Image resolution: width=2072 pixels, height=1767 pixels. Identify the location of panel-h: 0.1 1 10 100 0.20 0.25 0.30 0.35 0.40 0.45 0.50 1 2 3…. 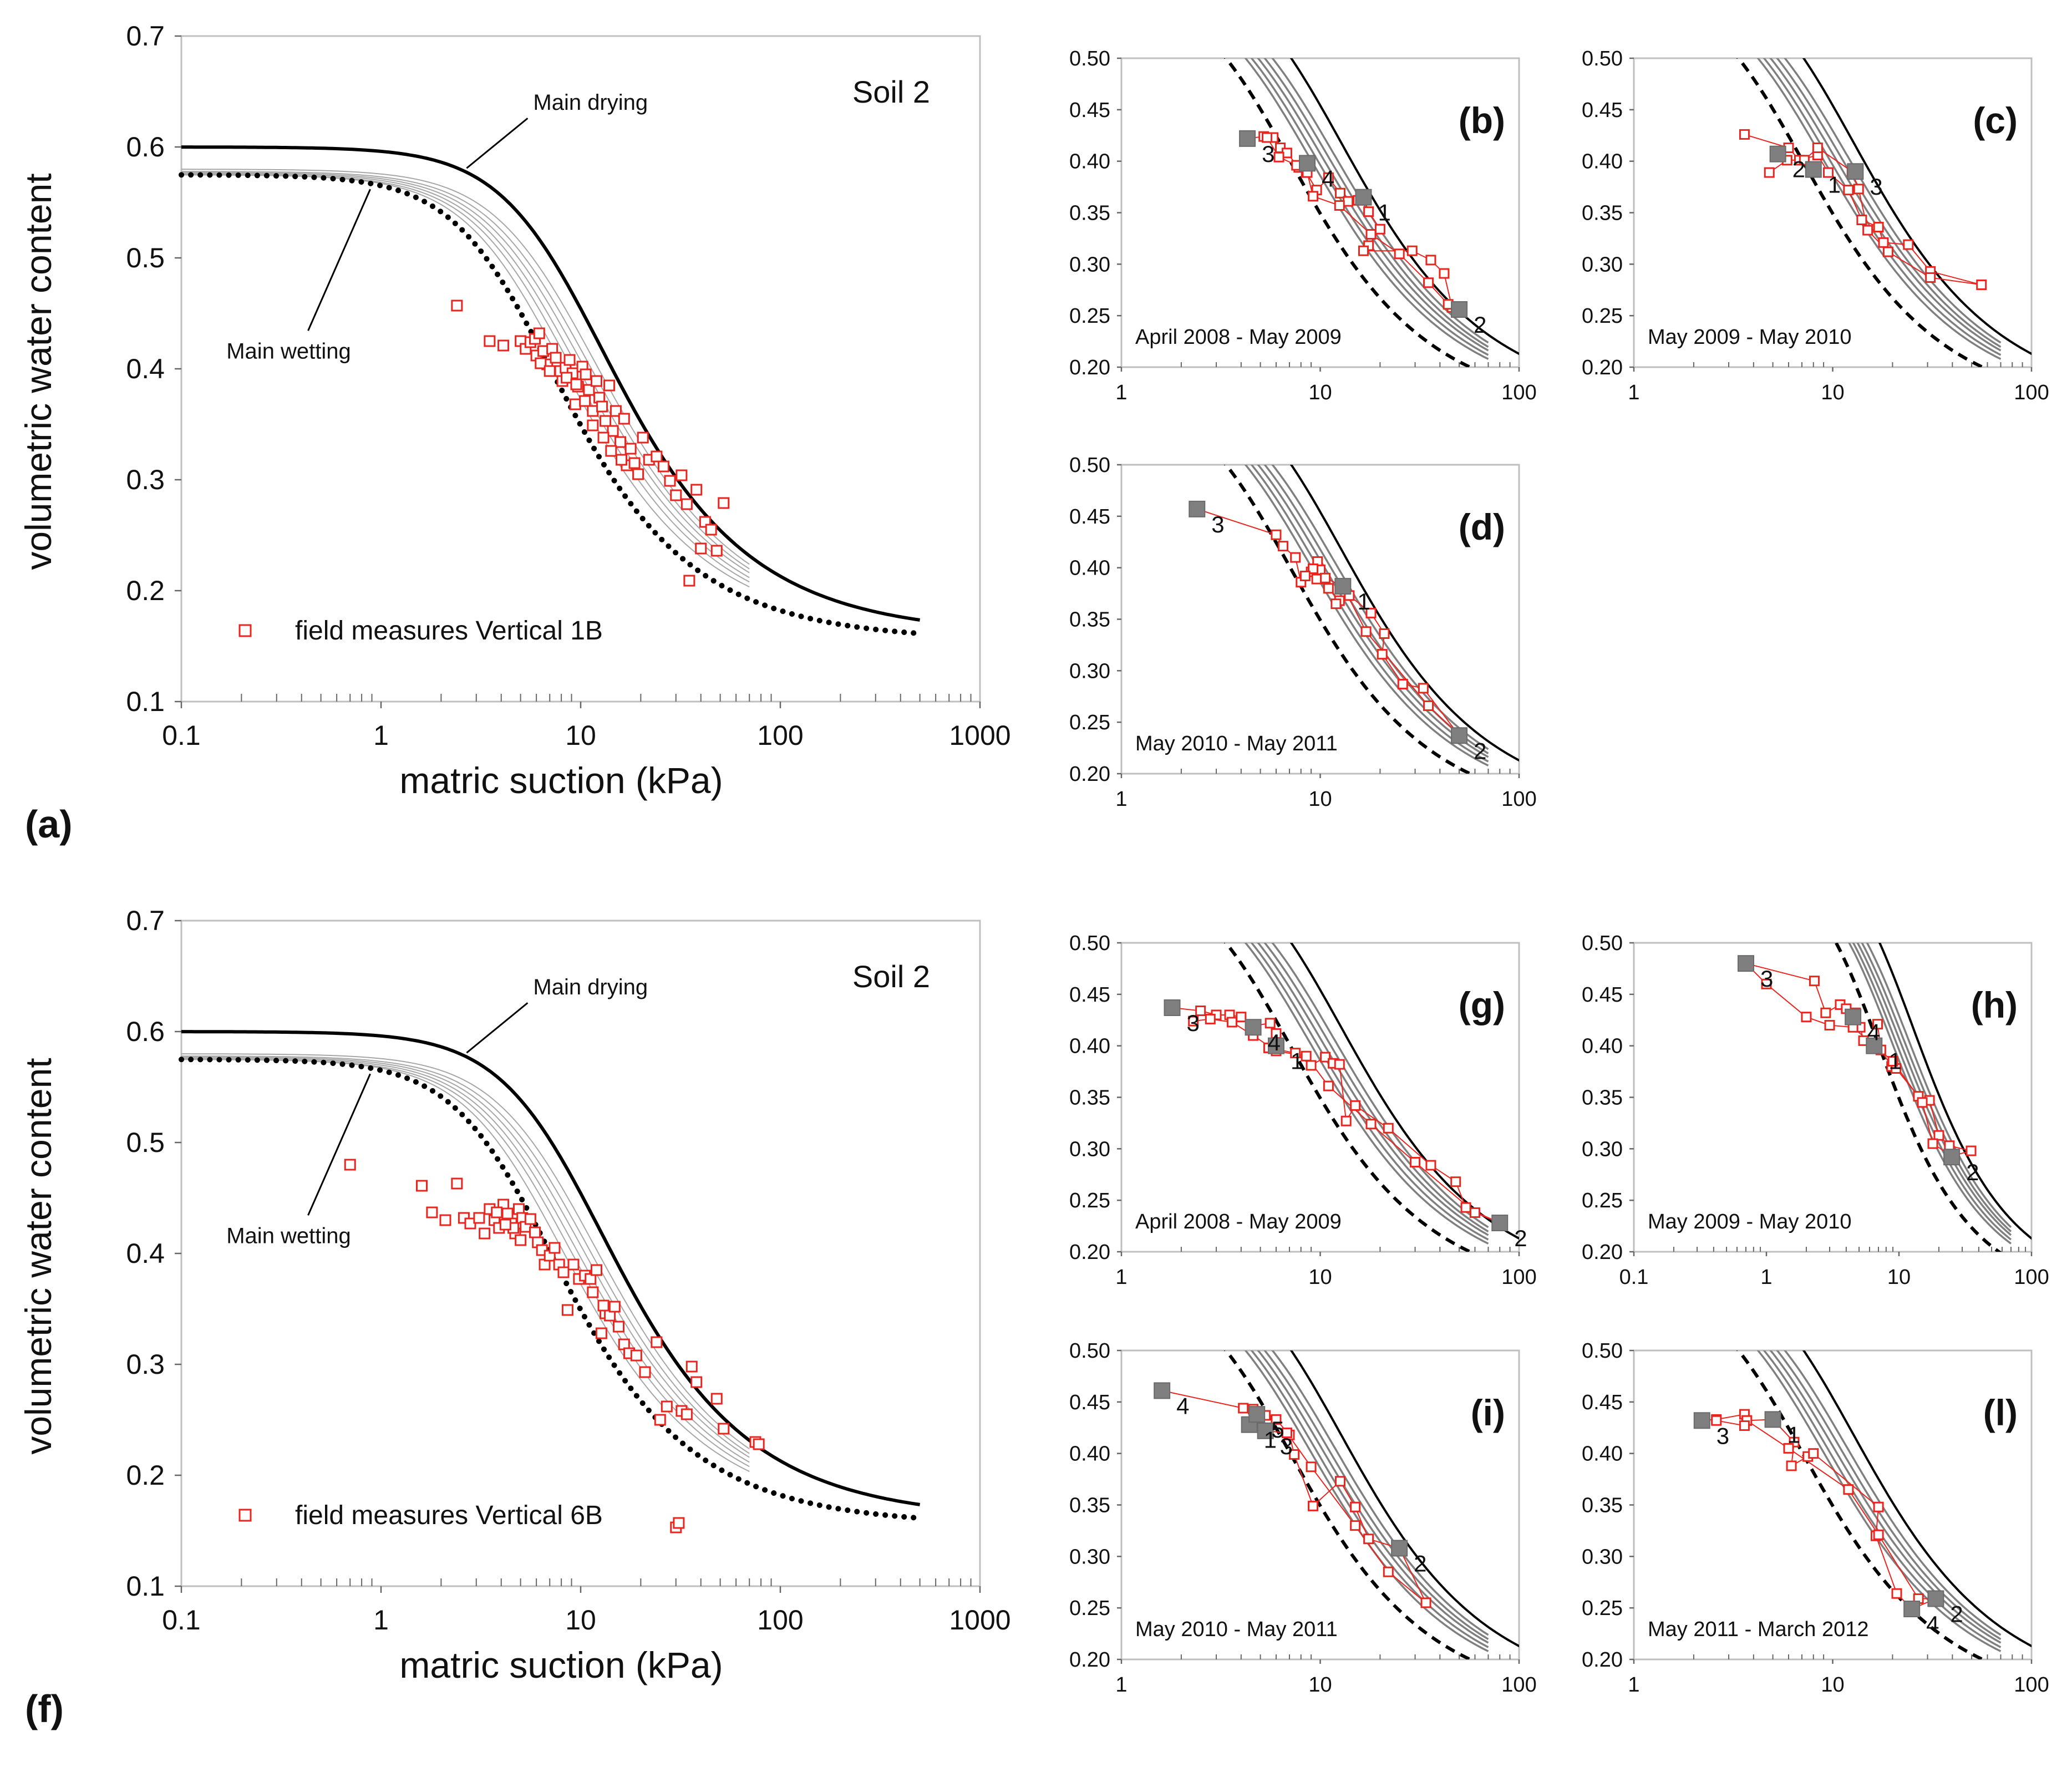
(1815, 1110).